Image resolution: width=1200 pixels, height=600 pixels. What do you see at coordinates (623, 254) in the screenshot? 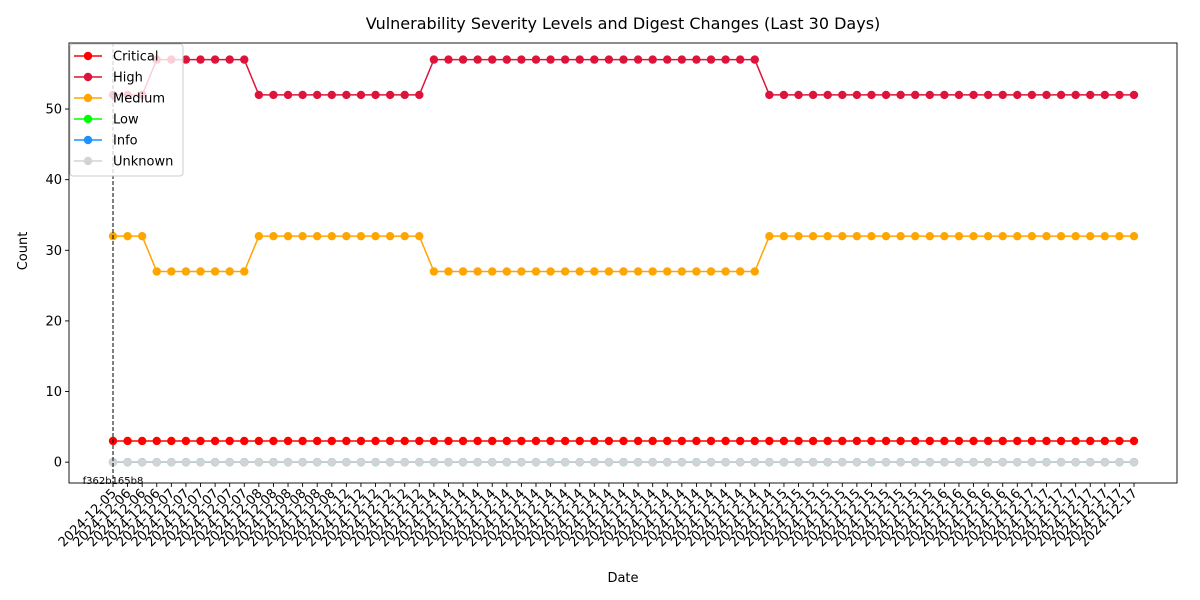
I see `series-line-medium` at bounding box center [623, 254].